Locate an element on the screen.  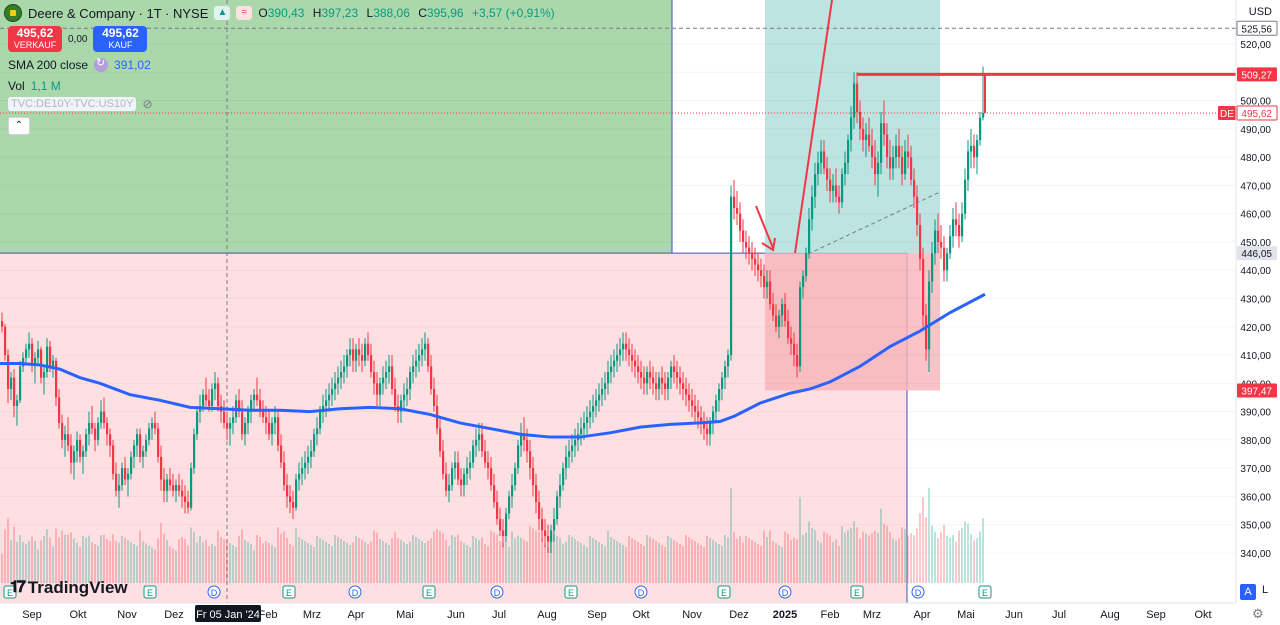
volume-legend: Vol 1,1 M is located at coordinates (34, 86).